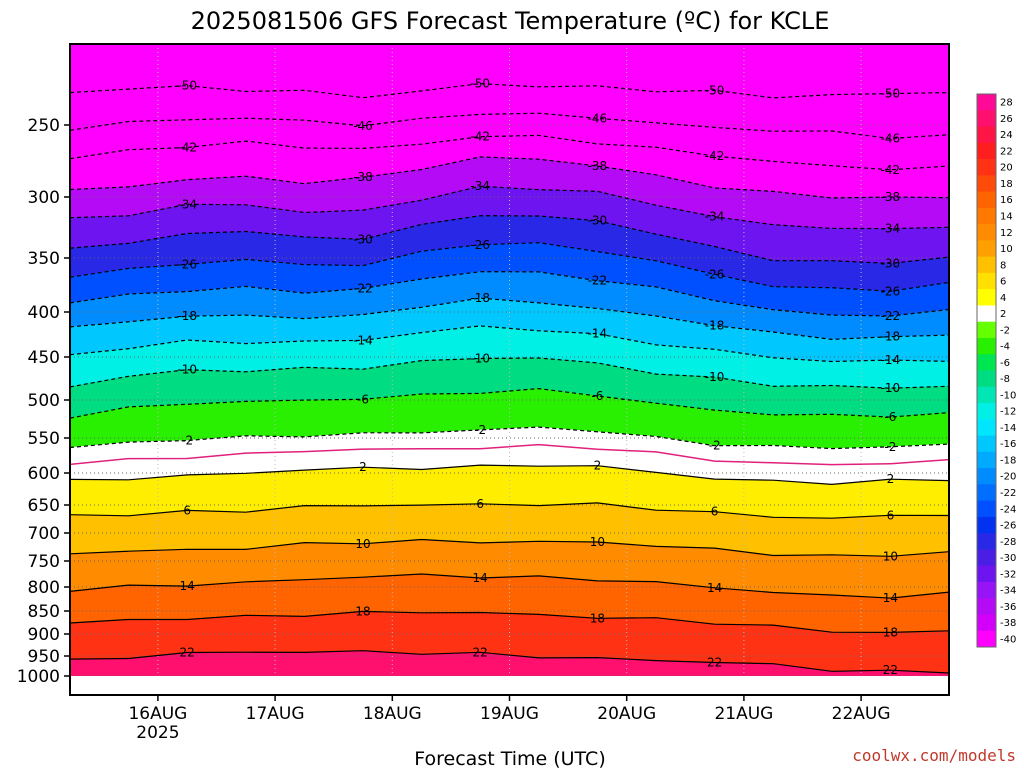  What do you see at coordinates (44, 534) in the screenshot?
I see `y-tick-label: 700` at bounding box center [44, 534].